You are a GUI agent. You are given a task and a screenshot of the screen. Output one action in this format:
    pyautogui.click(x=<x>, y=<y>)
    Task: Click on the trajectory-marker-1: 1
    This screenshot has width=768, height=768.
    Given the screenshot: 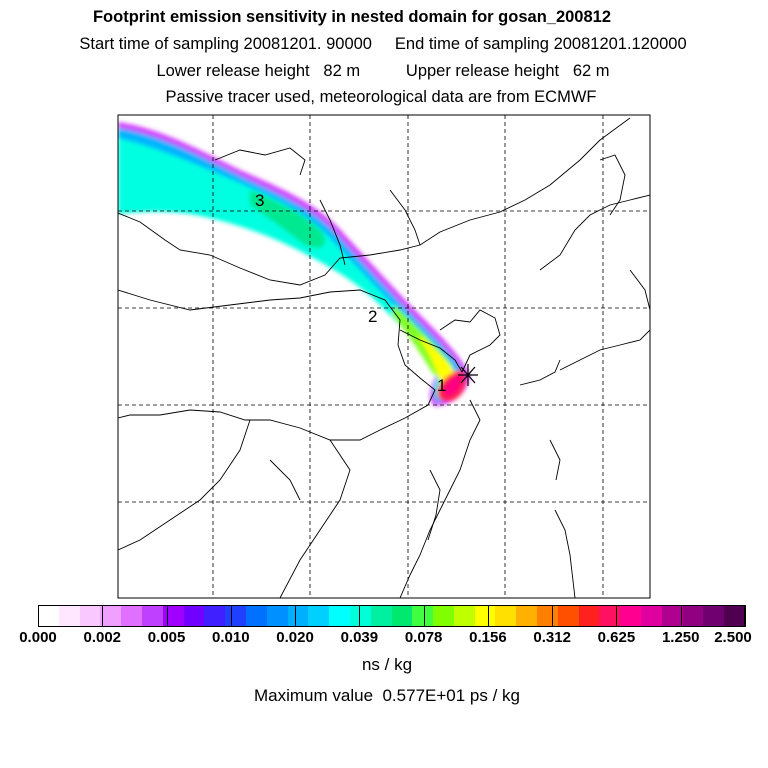 What is the action you would take?
    pyautogui.click(x=441, y=385)
    